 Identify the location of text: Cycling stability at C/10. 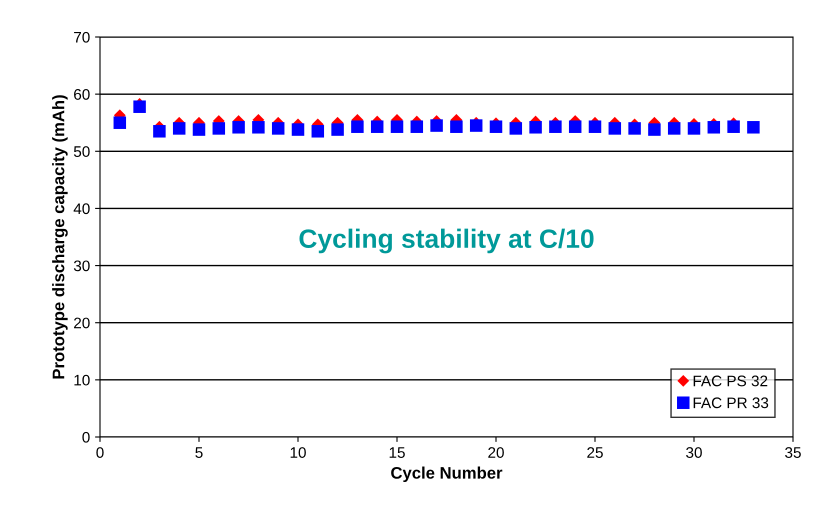
(446, 241).